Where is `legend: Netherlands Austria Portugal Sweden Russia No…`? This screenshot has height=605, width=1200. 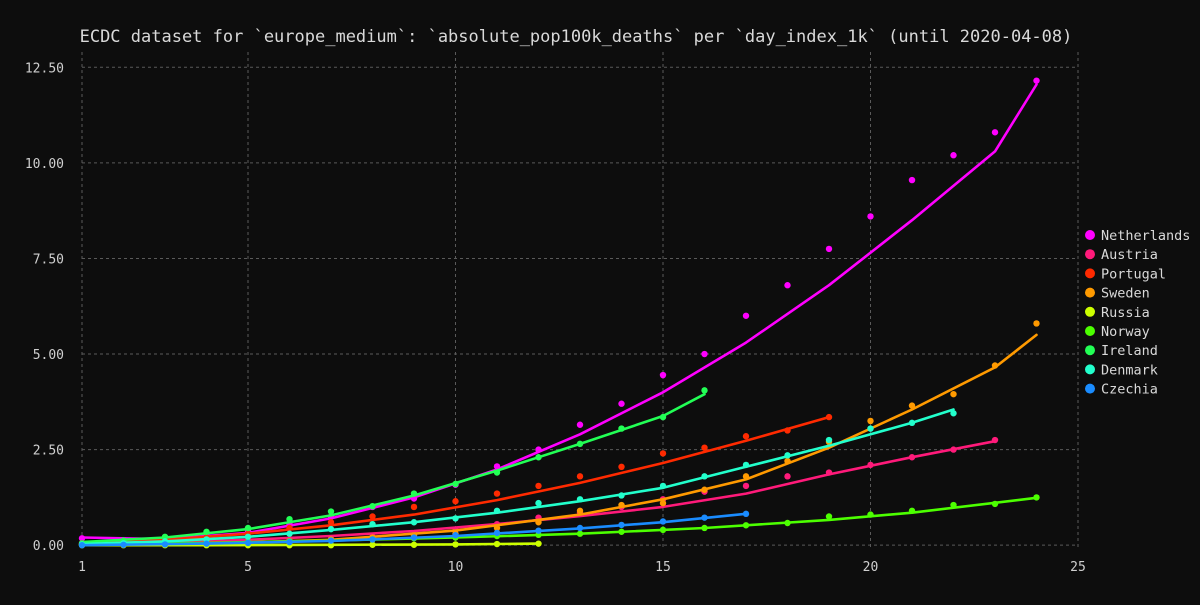 legend: Netherlands Austria Portugal Sweden Russia No… is located at coordinates (1137, 313).